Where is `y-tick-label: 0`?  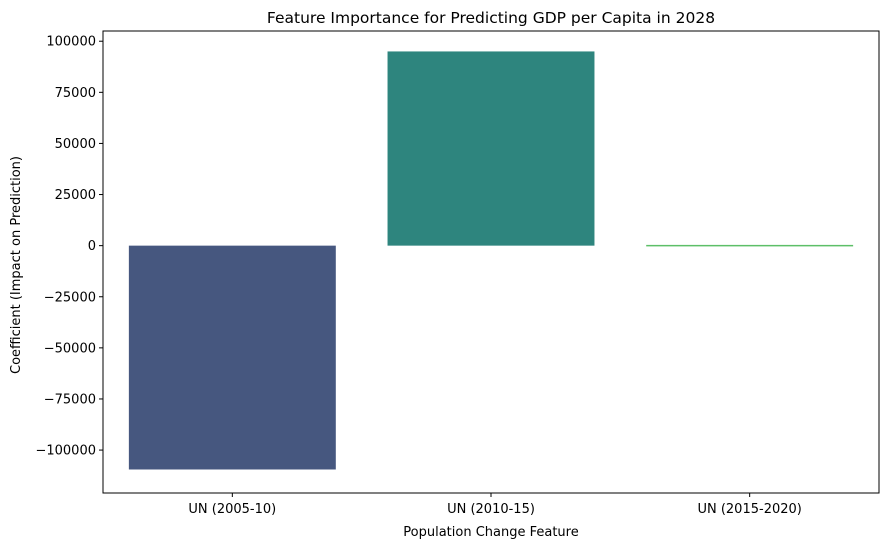
y-tick-label: 0 is located at coordinates (92, 246).